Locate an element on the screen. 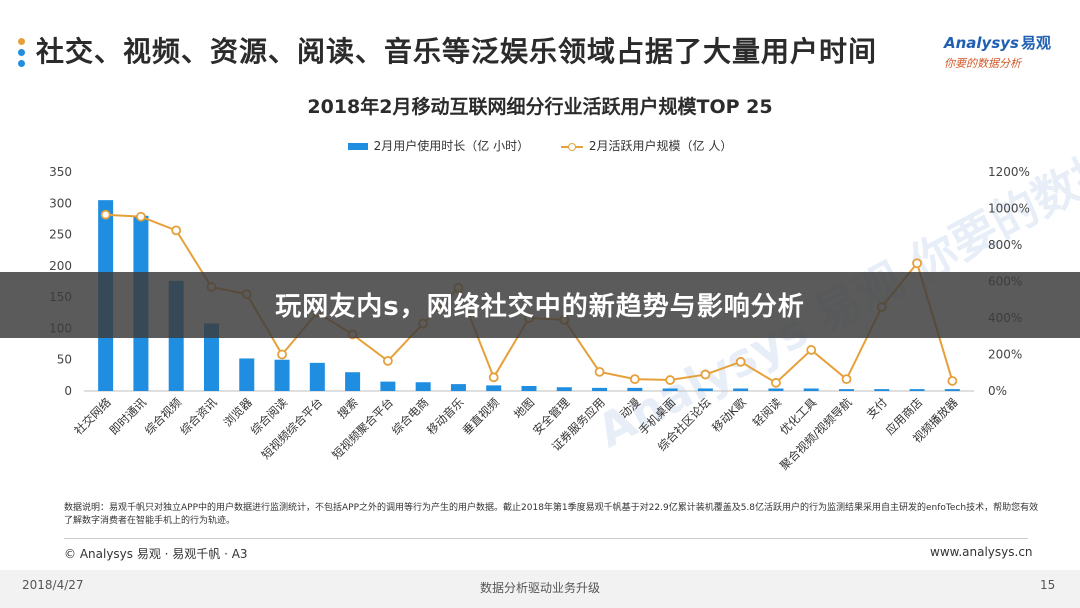 This screenshot has height=608, width=1080. x-tick-label: 地图 is located at coordinates (524, 408).